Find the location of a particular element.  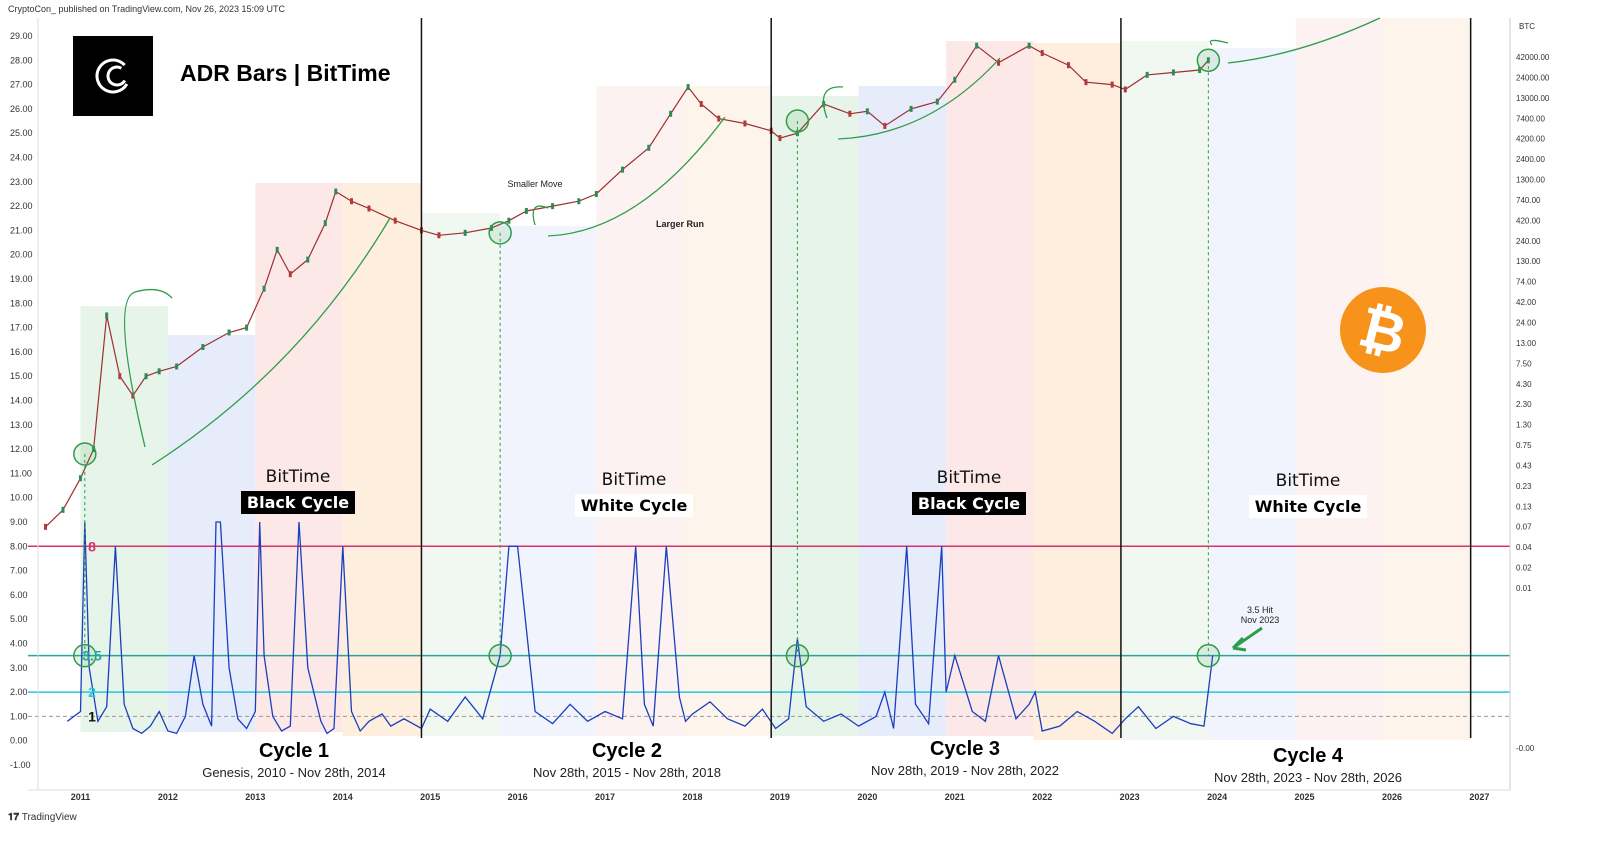

right-axis-tick: 4.30 is located at coordinates (1524, 384).